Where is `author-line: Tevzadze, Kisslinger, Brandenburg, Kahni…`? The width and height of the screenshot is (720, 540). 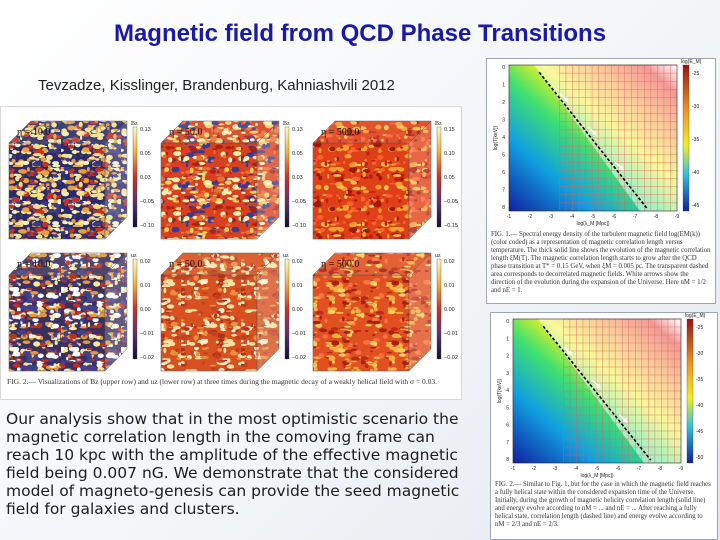 author-line: Tevzadze, Kisslinger, Brandenburg, Kahni… is located at coordinates (216, 85).